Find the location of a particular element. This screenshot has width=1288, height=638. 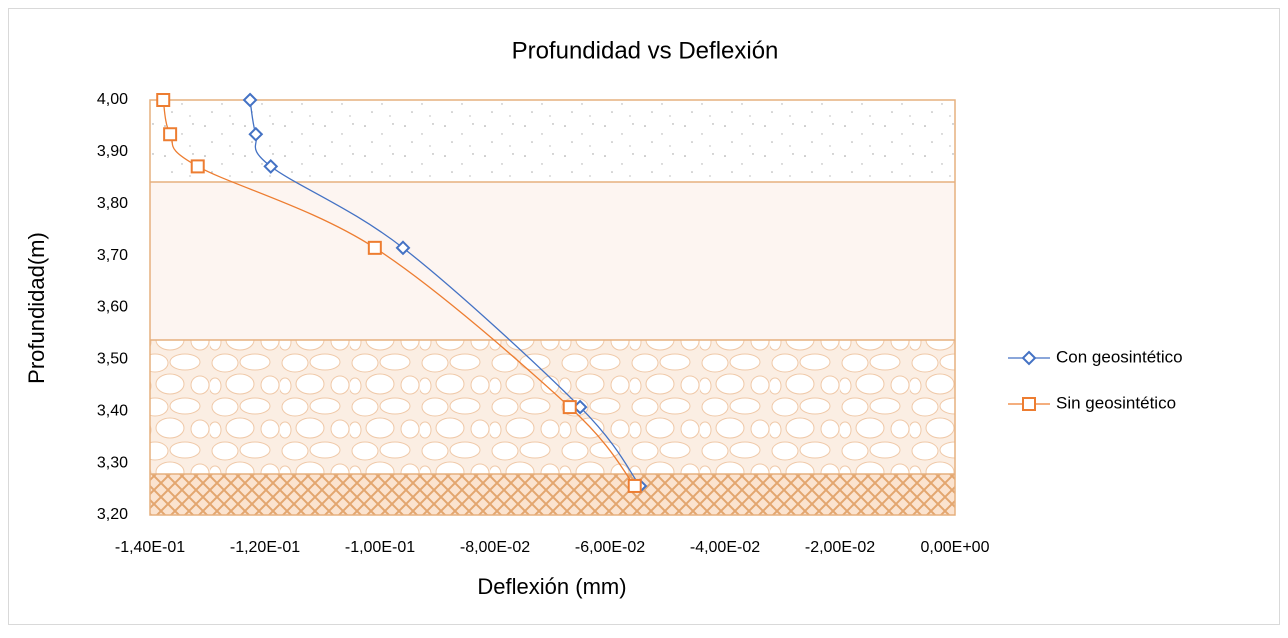

y-tick-label: 3,90 is located at coordinates (112, 151).